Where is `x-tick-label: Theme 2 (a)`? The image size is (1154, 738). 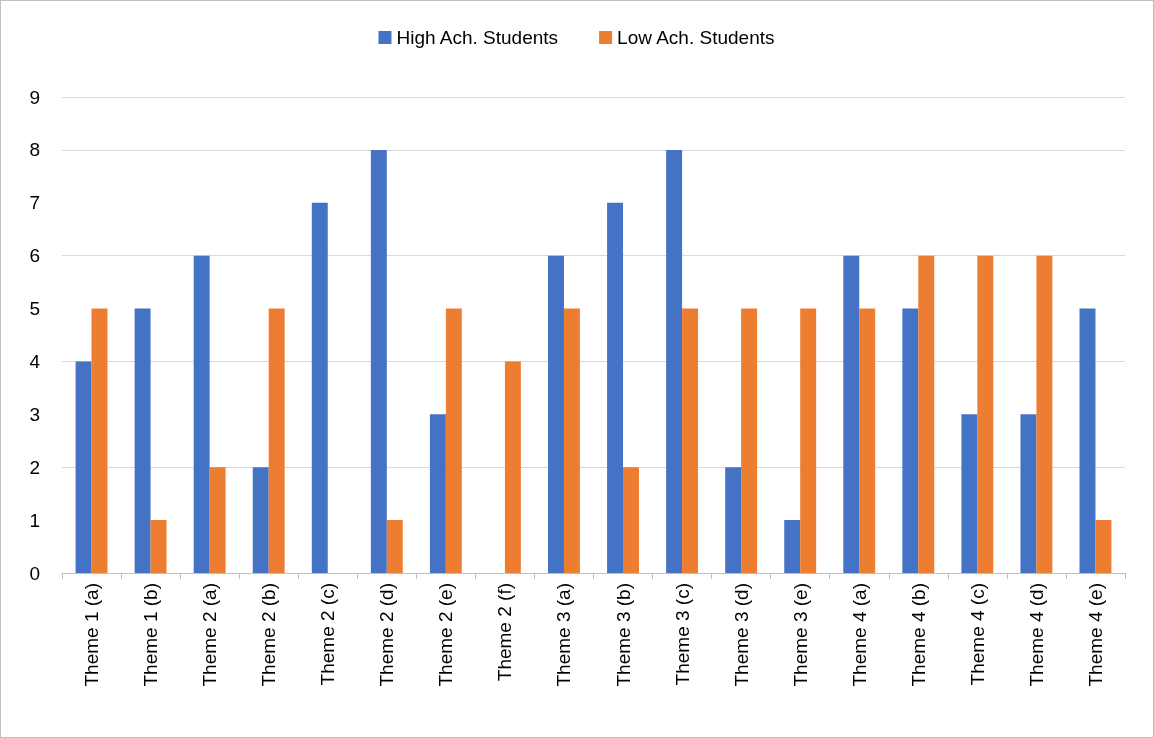
x-tick-label: Theme 2 (a) is located at coordinates (210, 635).